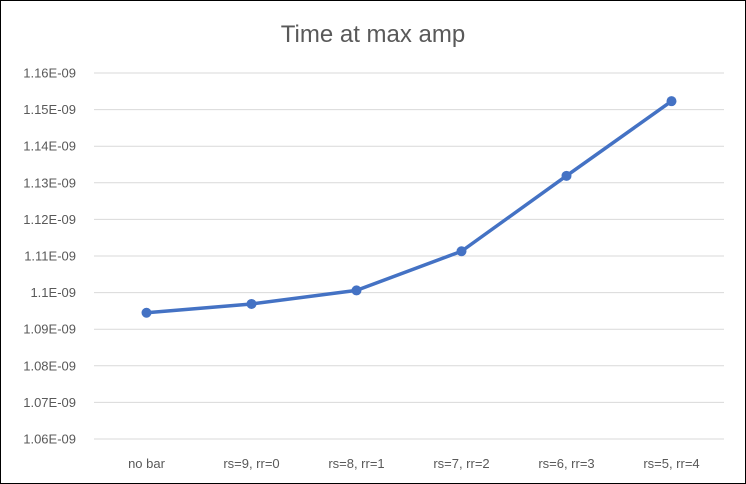 The image size is (746, 484). Describe the element at coordinates (49, 439) in the screenshot. I see `y-tick-label: 1.06E-09` at that location.